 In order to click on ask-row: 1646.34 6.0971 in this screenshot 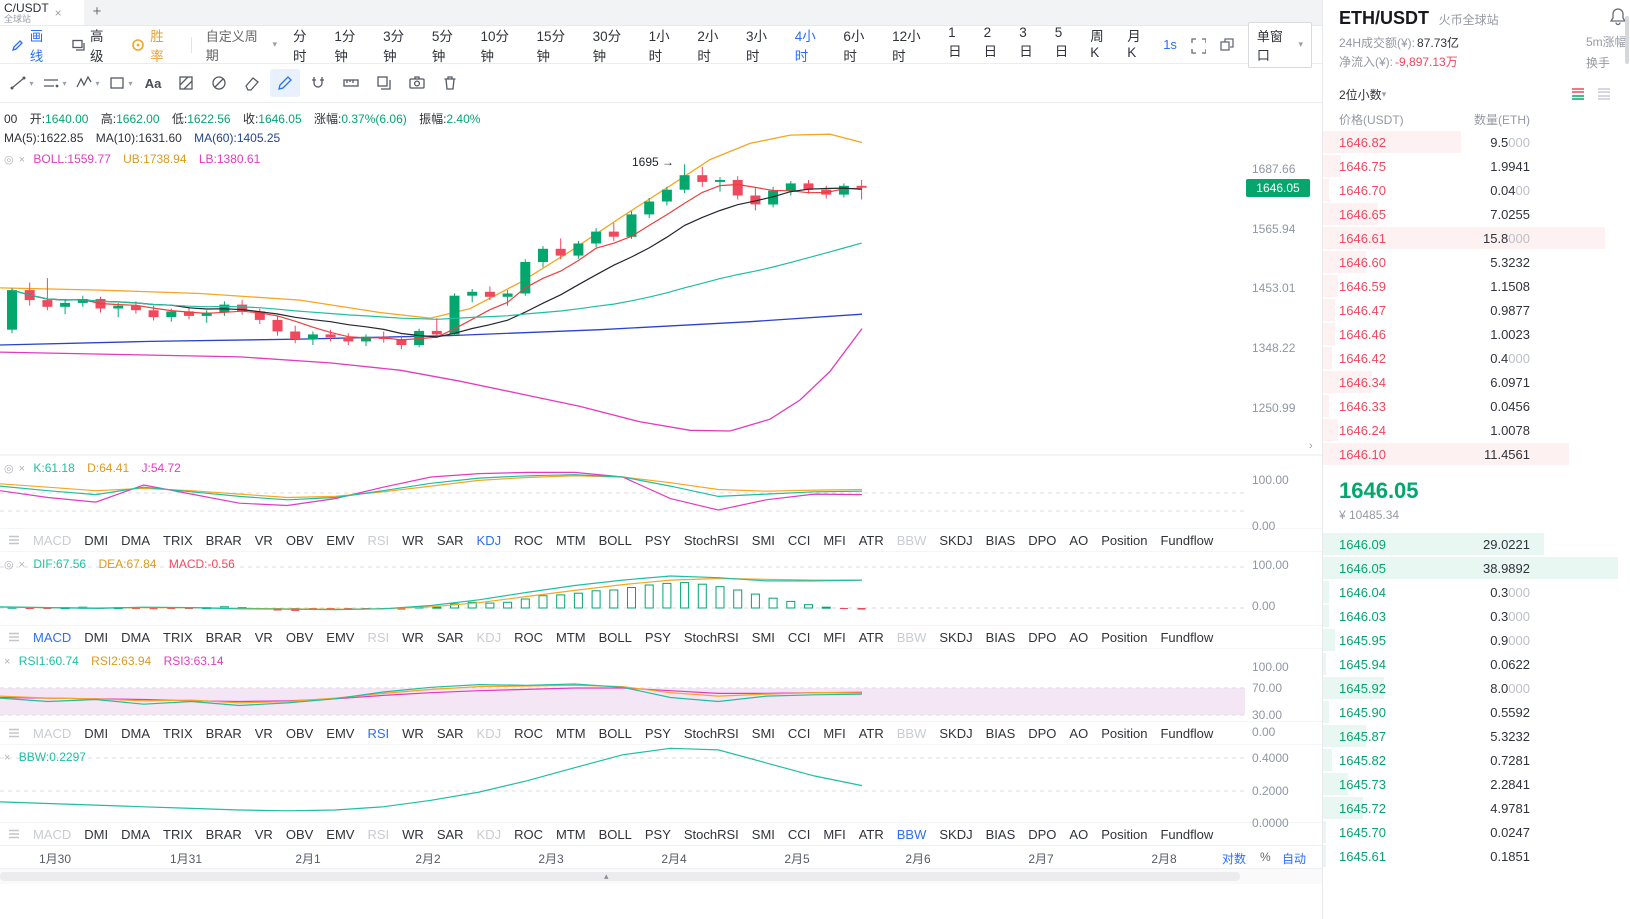, I will do `click(1476, 382)`.